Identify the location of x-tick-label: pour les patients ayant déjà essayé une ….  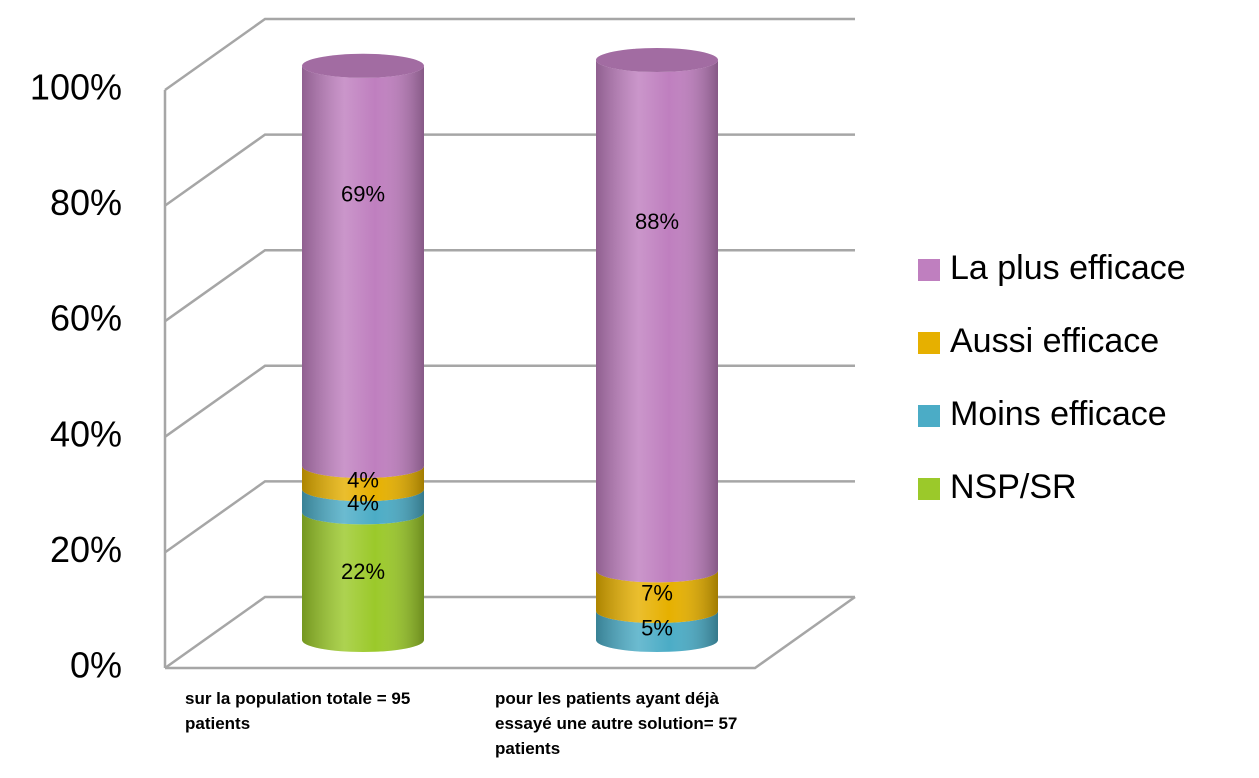
(616, 723).